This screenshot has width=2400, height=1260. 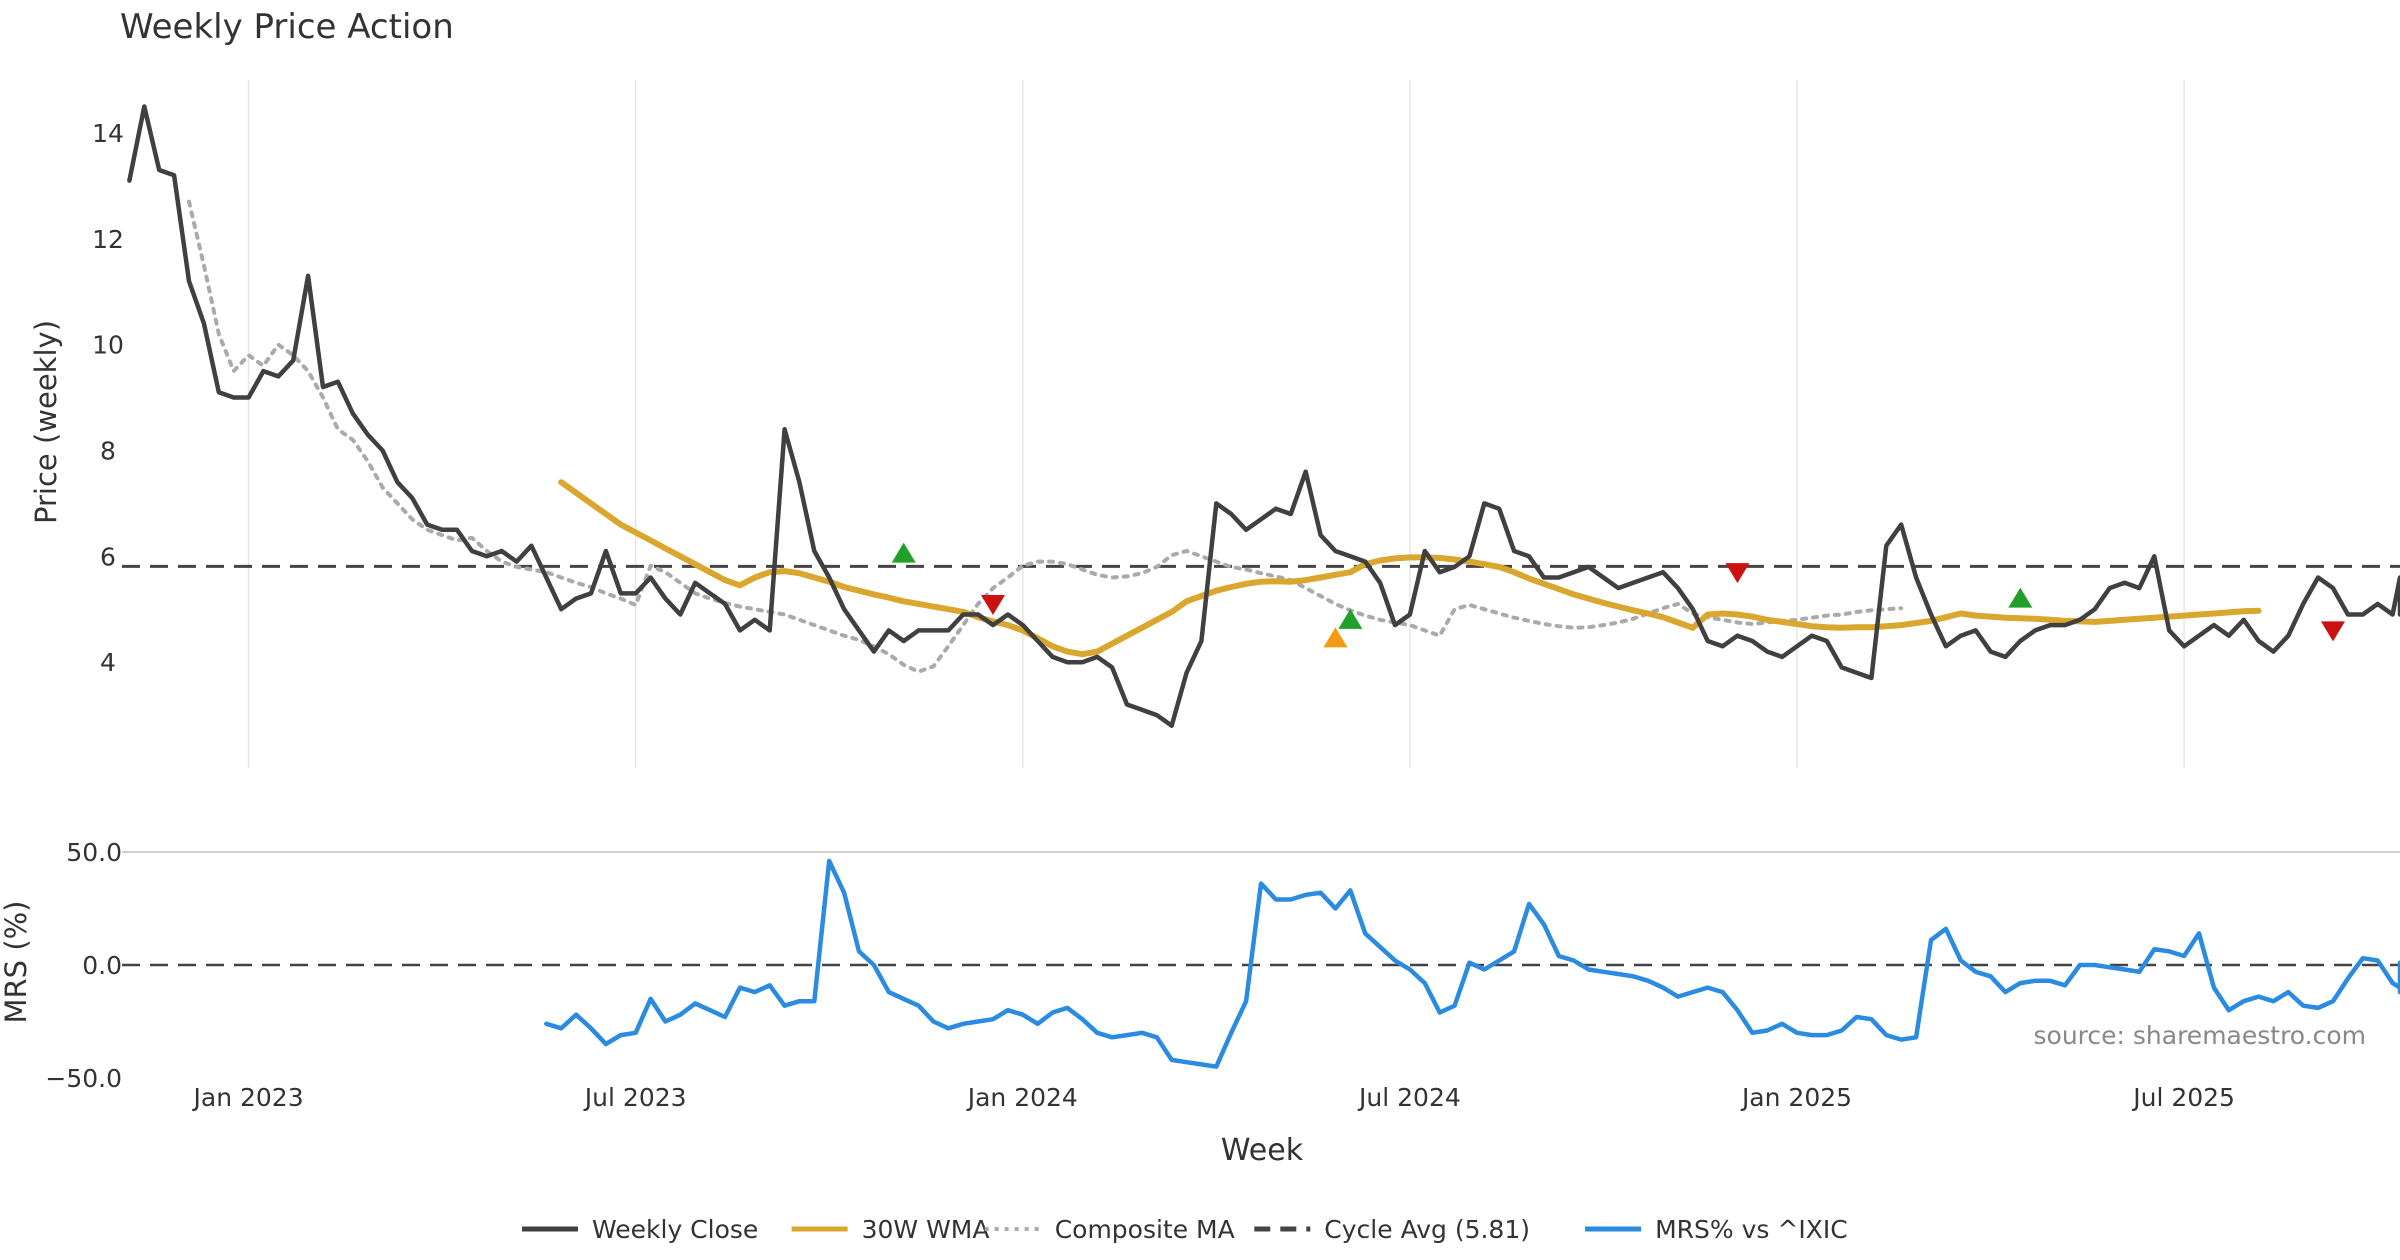 What do you see at coordinates (46, 422) in the screenshot?
I see `price-y-axis-label: Price (weekly)` at bounding box center [46, 422].